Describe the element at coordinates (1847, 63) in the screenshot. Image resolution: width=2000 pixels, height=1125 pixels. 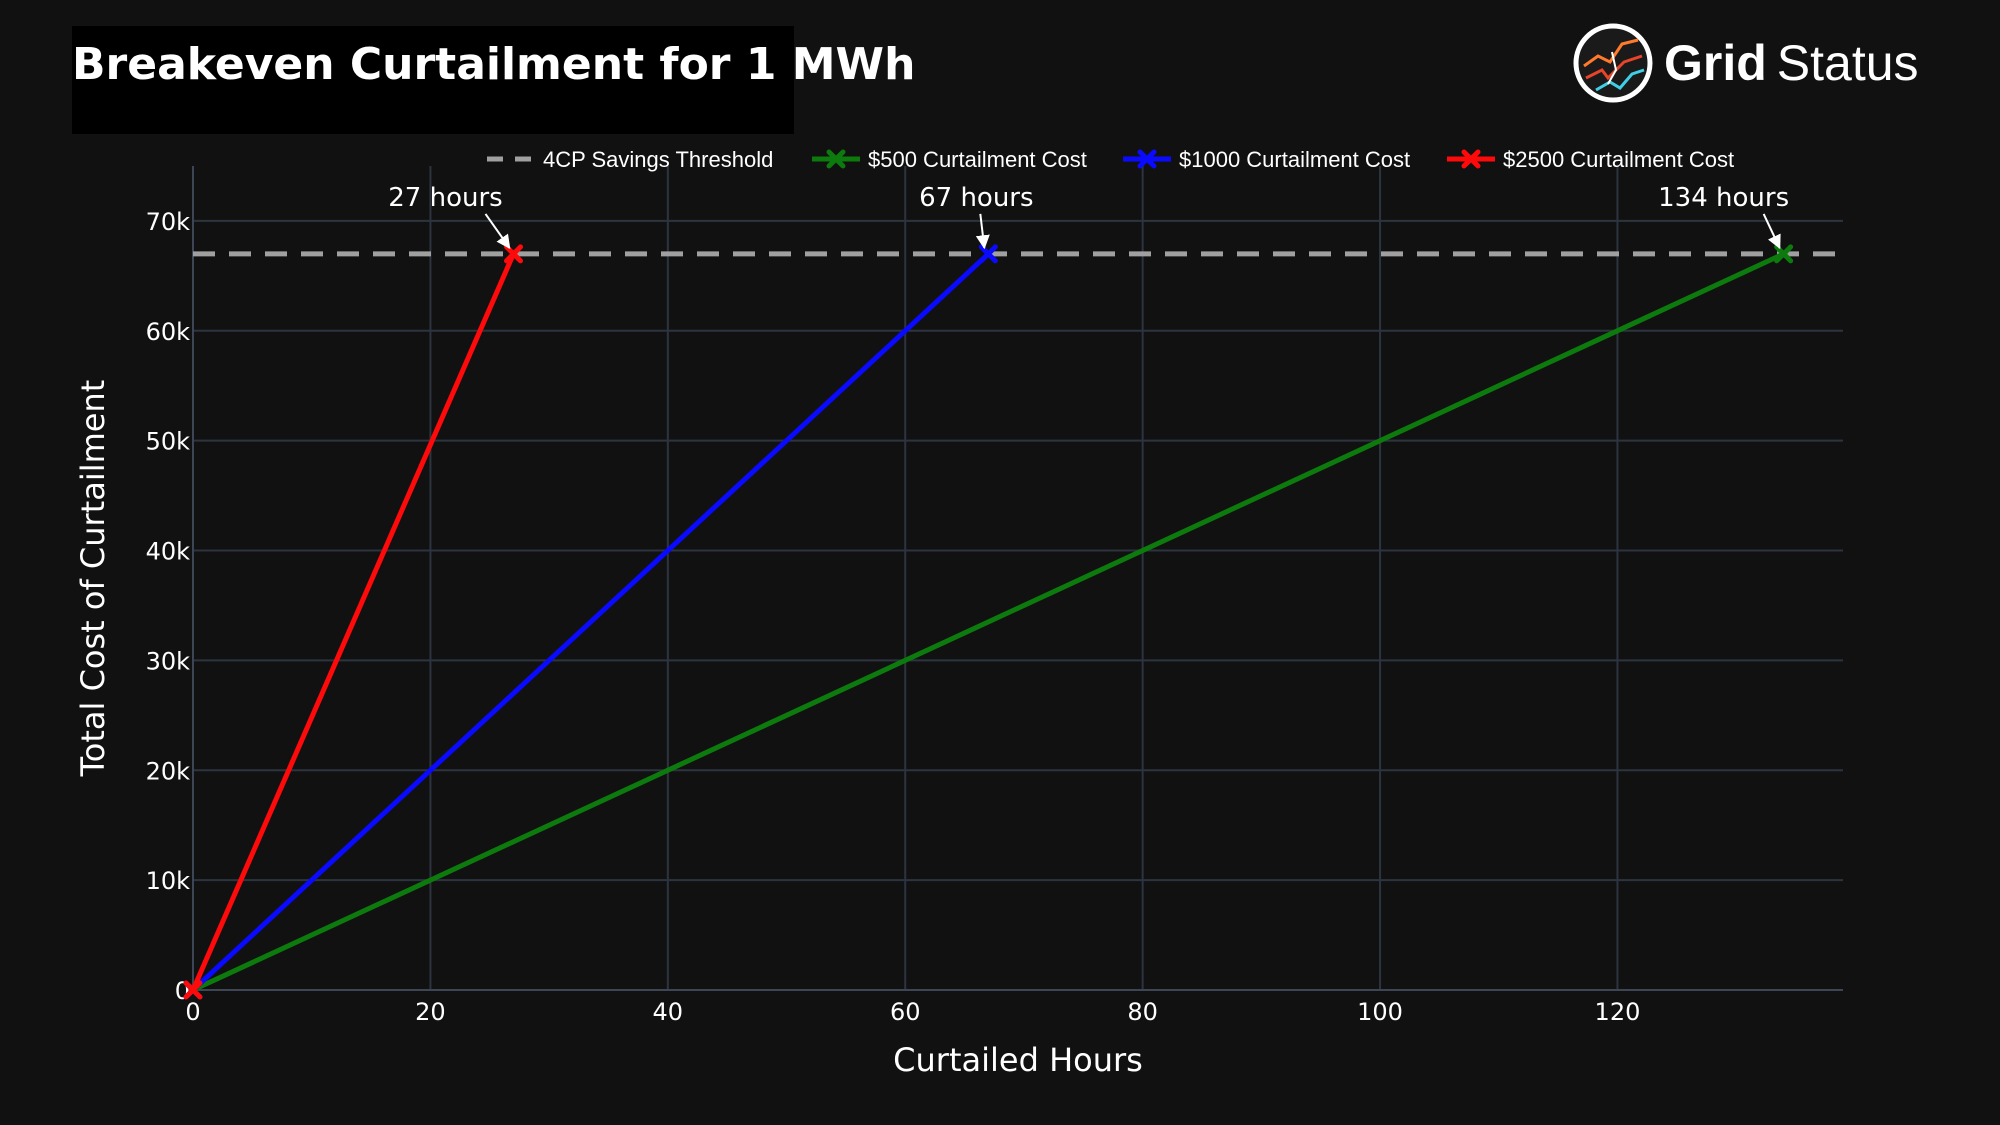
I see `brand-name-light: Status` at that location.